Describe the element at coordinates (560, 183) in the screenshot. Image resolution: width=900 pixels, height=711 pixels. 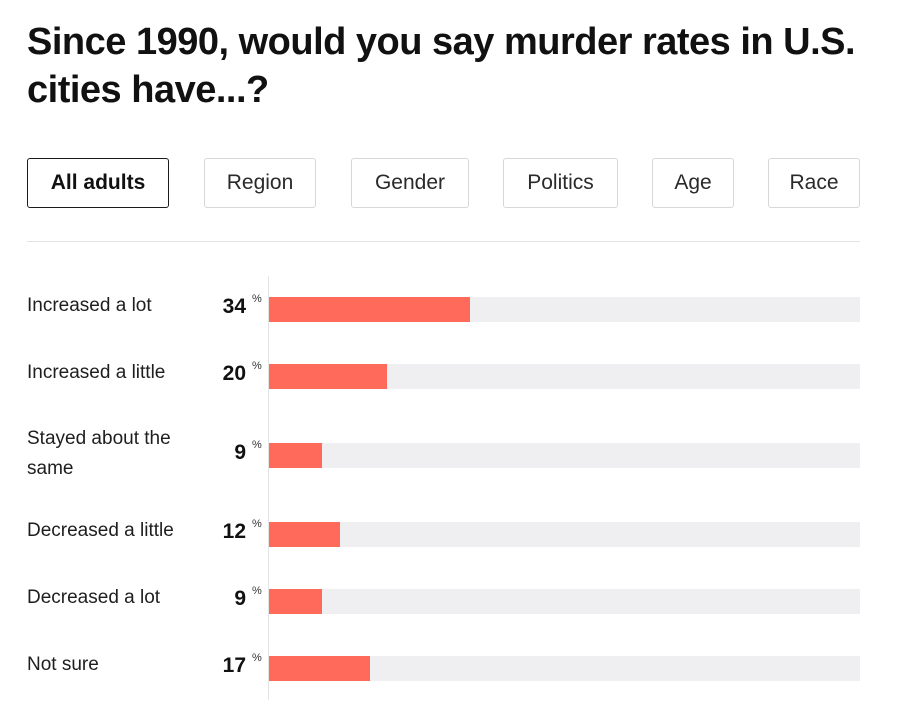
I see `tab-politics: Politics` at that location.